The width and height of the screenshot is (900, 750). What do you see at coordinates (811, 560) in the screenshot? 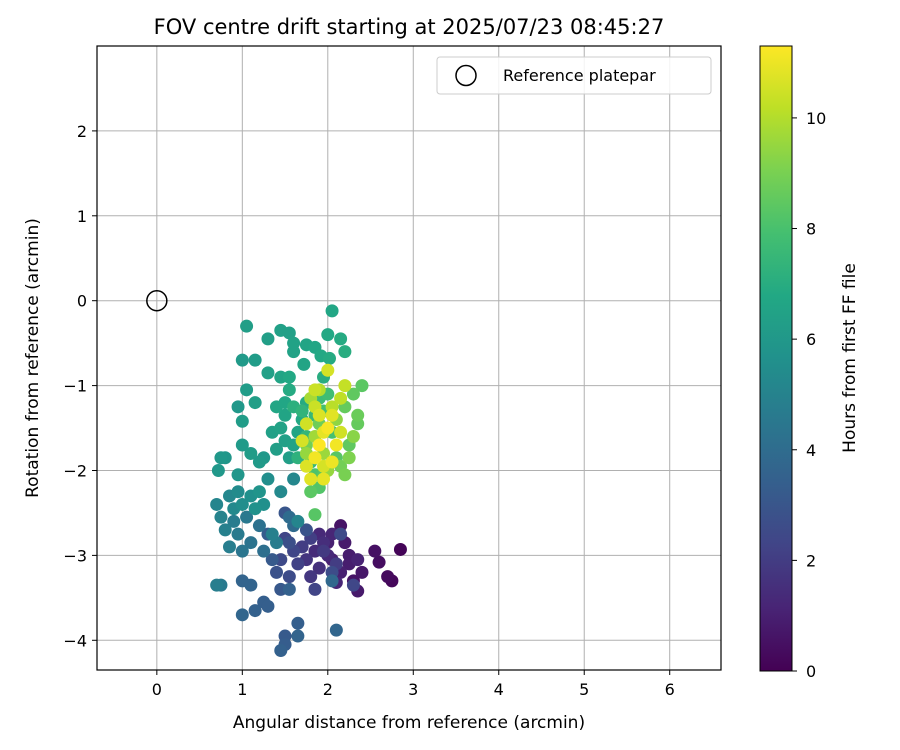
I see `colorbar-tick-label: 2` at bounding box center [811, 560].